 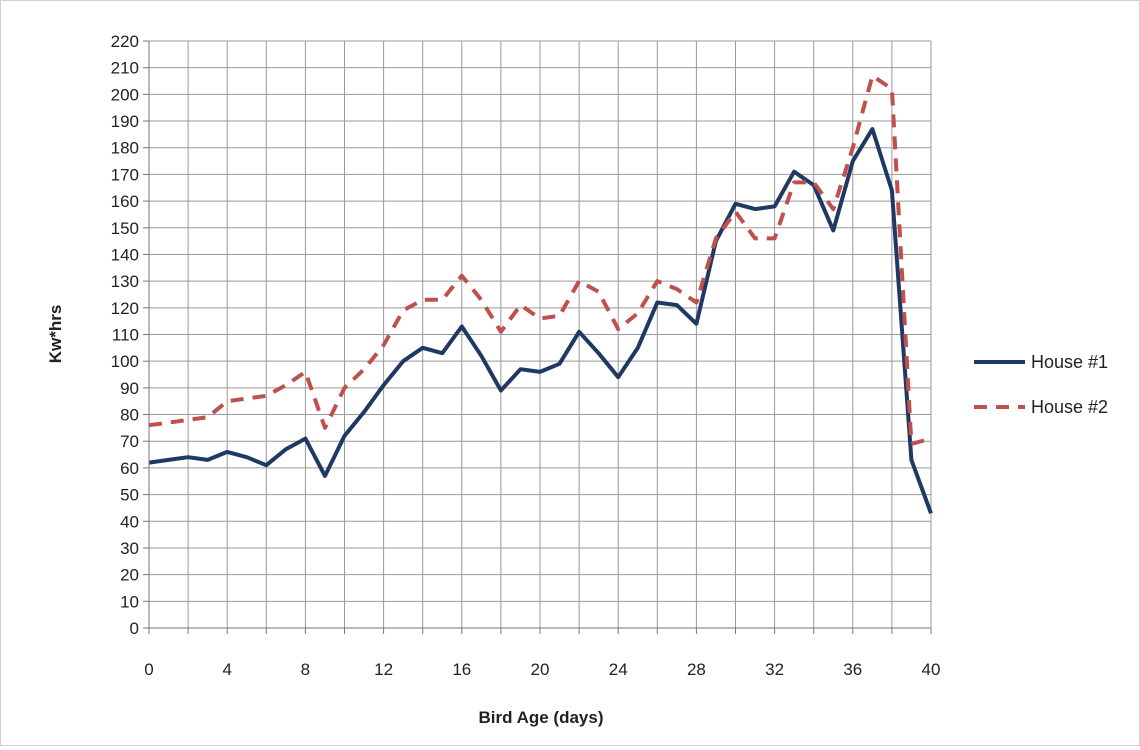 What do you see at coordinates (125, 254) in the screenshot?
I see `y-tick-label: 140` at bounding box center [125, 254].